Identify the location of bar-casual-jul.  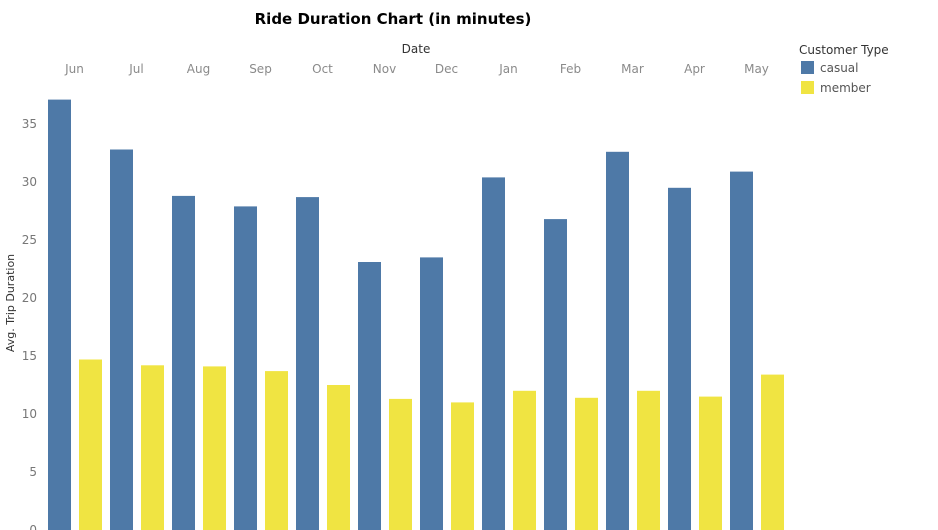
(121, 339).